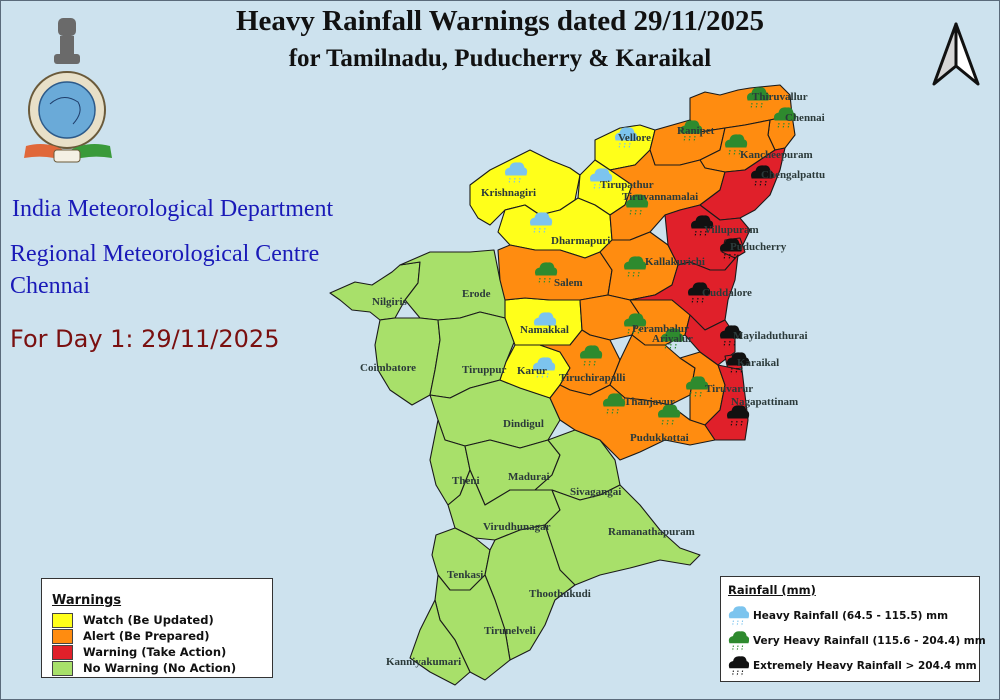 This screenshot has height=700, width=1000. What do you see at coordinates (738, 666) in the screenshot?
I see `black-rain-cloud-icon` at bounding box center [738, 666].